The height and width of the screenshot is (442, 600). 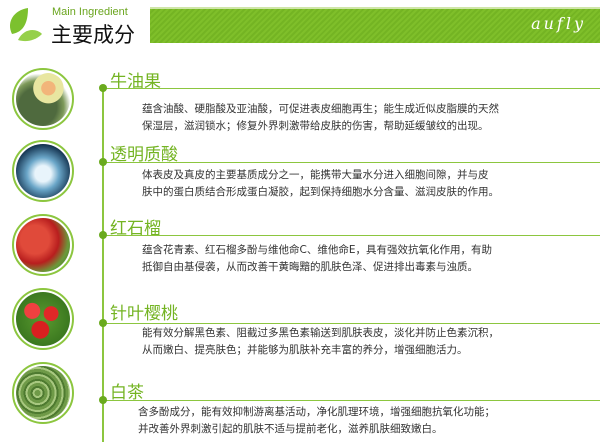 I want to click on desc-line: 能有效分解黑色素、阻截过多黑色素输送到肌肤表皮，淡化并防止色素沉积，, so click(x=320, y=333).